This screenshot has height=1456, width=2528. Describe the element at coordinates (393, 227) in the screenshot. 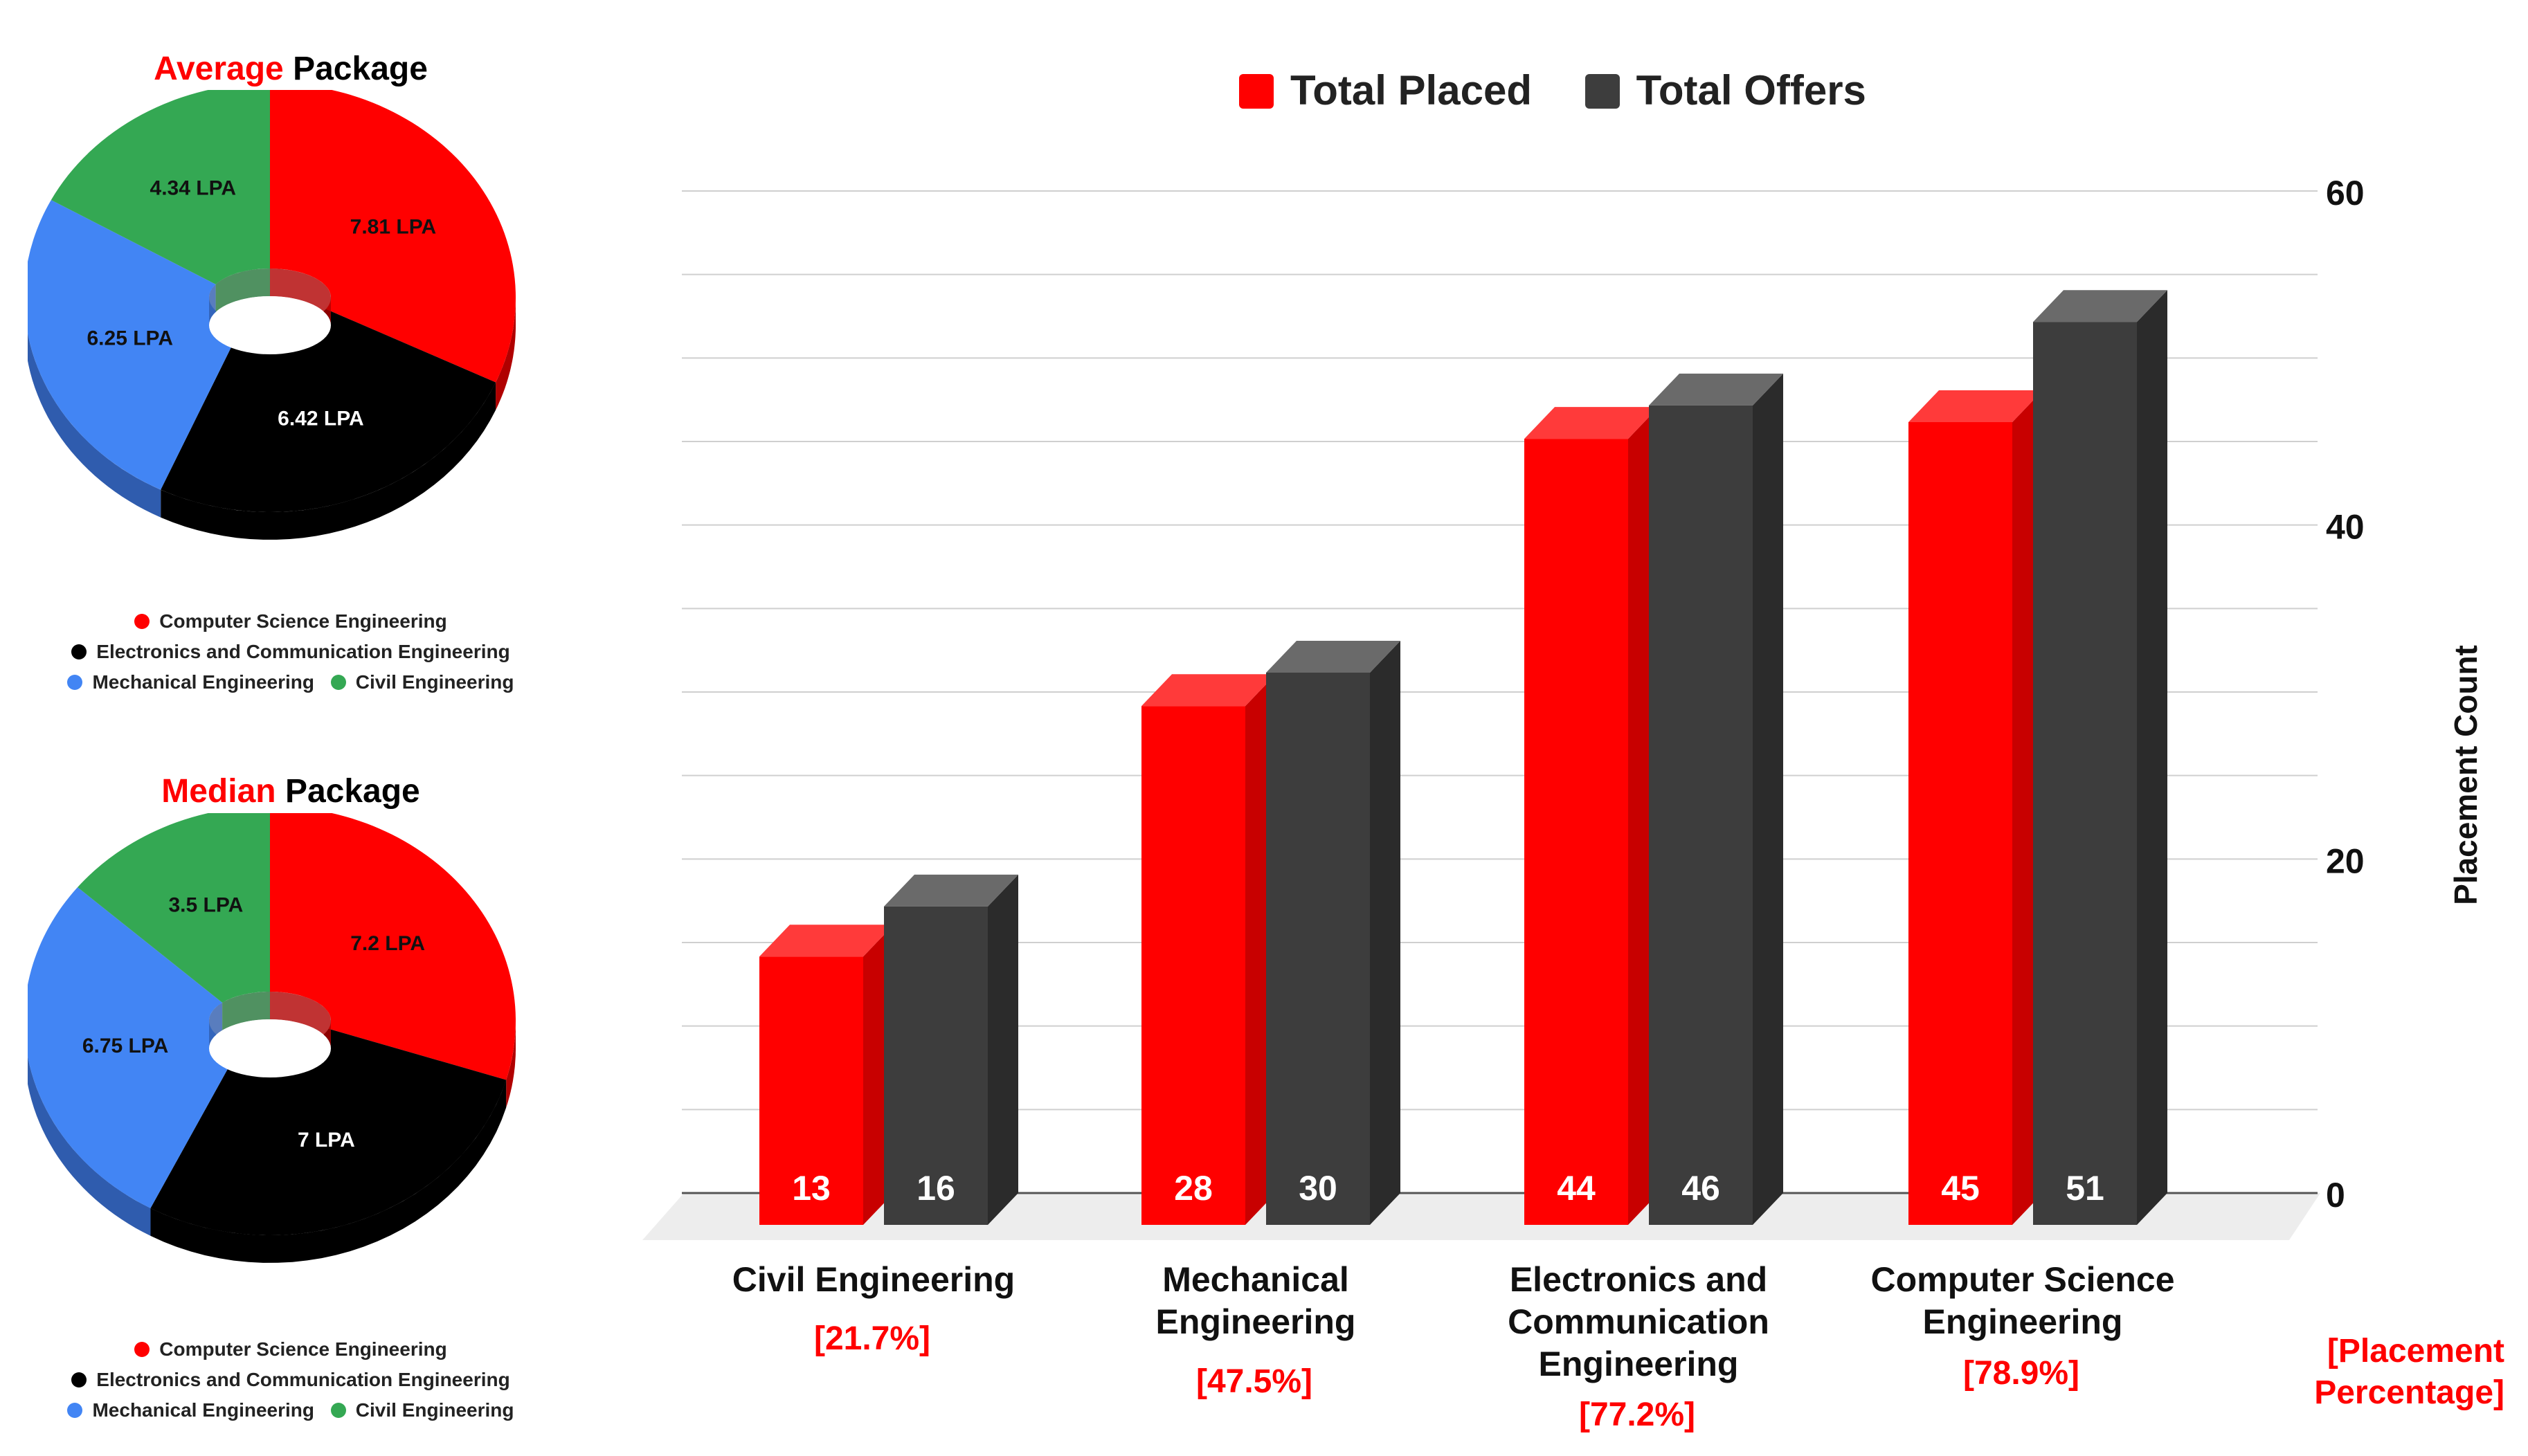

I see `average-pie-slice-label-0: 7.81 LPA` at that location.